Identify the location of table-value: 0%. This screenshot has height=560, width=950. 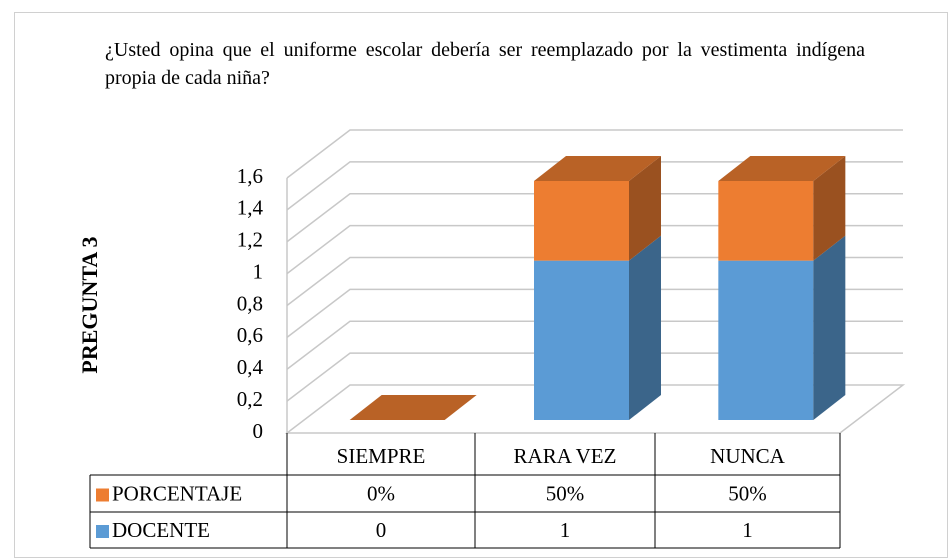
(381, 493).